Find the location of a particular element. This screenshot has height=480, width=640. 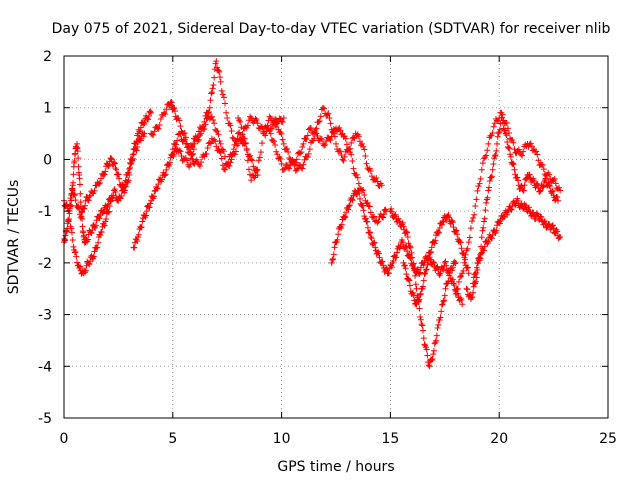

x-tick-label: 0 is located at coordinates (64, 439).